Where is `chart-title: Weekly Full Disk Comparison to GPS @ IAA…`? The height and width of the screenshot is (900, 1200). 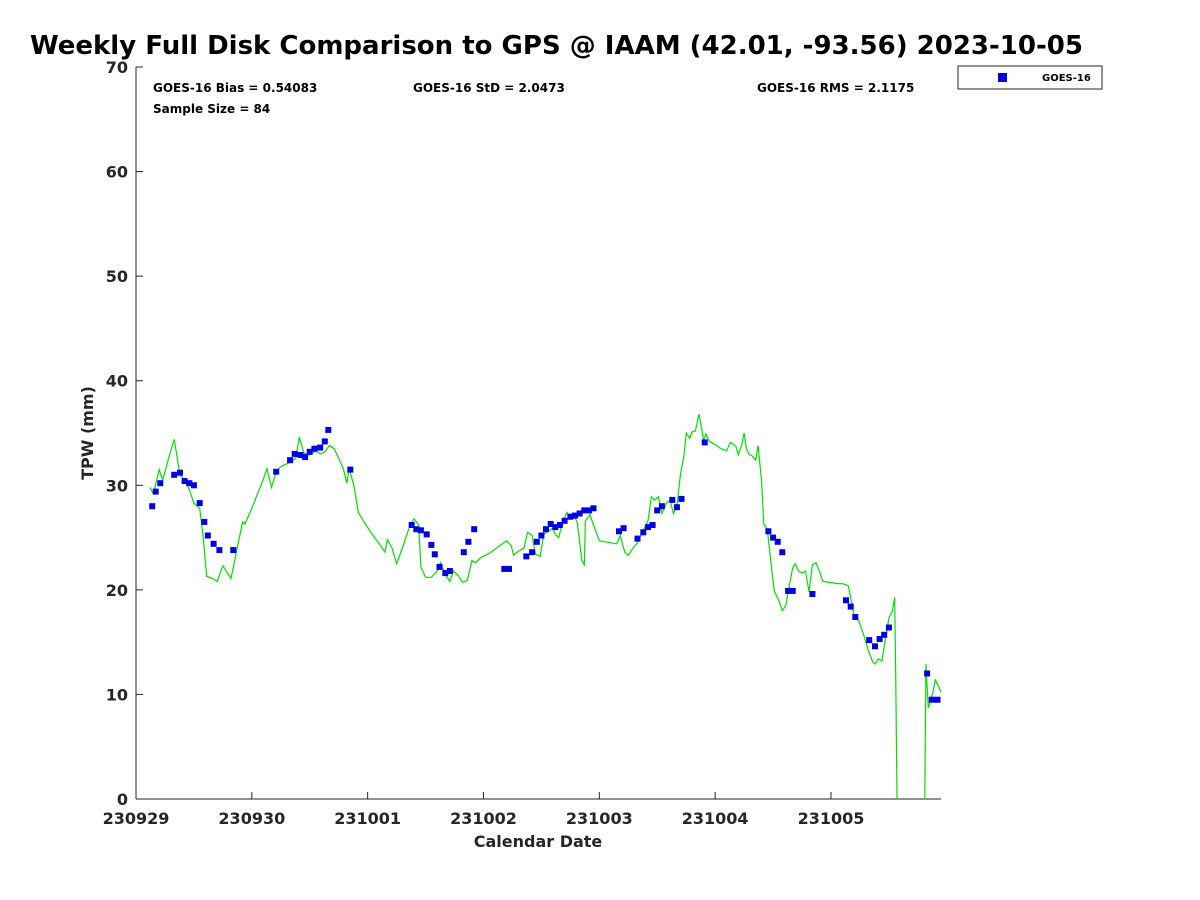 chart-title: Weekly Full Disk Comparison to GPS @ IAA… is located at coordinates (556, 46).